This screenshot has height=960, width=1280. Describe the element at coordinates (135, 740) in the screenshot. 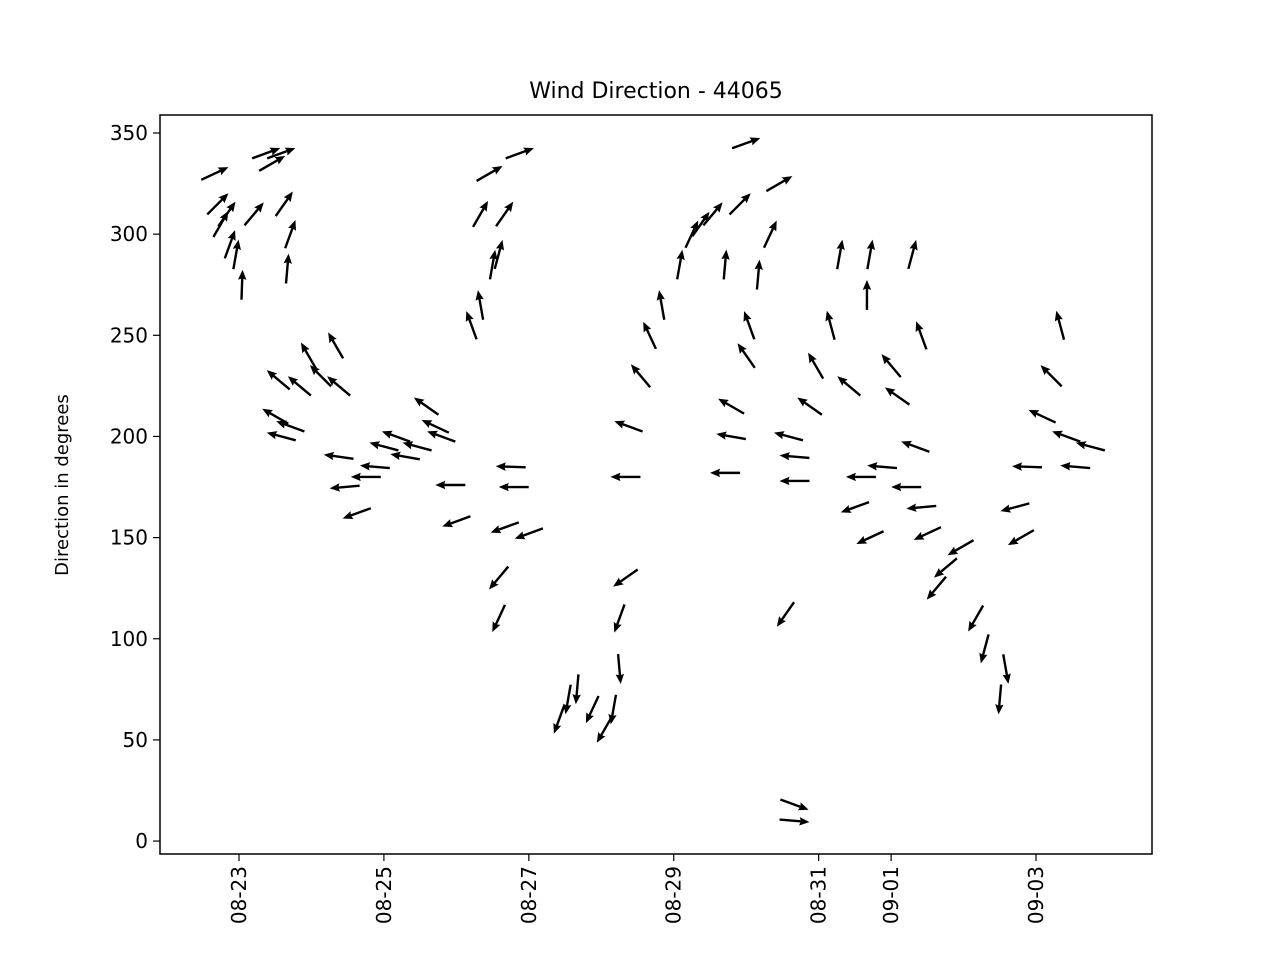

I see `y-tick-label: 50` at that location.